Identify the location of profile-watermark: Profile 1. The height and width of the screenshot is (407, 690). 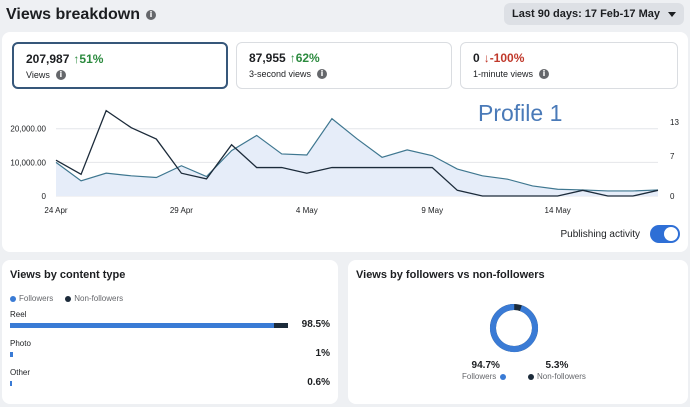
(520, 113).